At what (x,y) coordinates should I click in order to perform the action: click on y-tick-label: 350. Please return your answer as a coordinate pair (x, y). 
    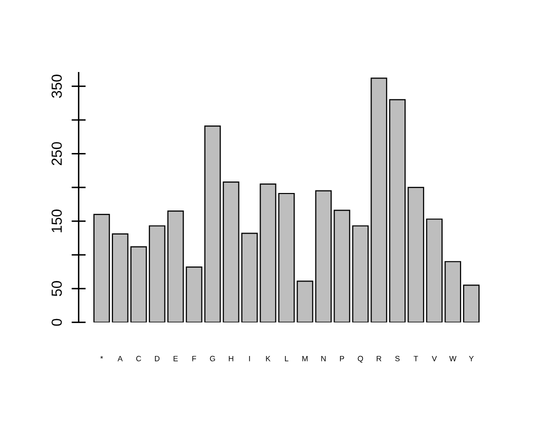
    Looking at the image, I should click on (57, 86).